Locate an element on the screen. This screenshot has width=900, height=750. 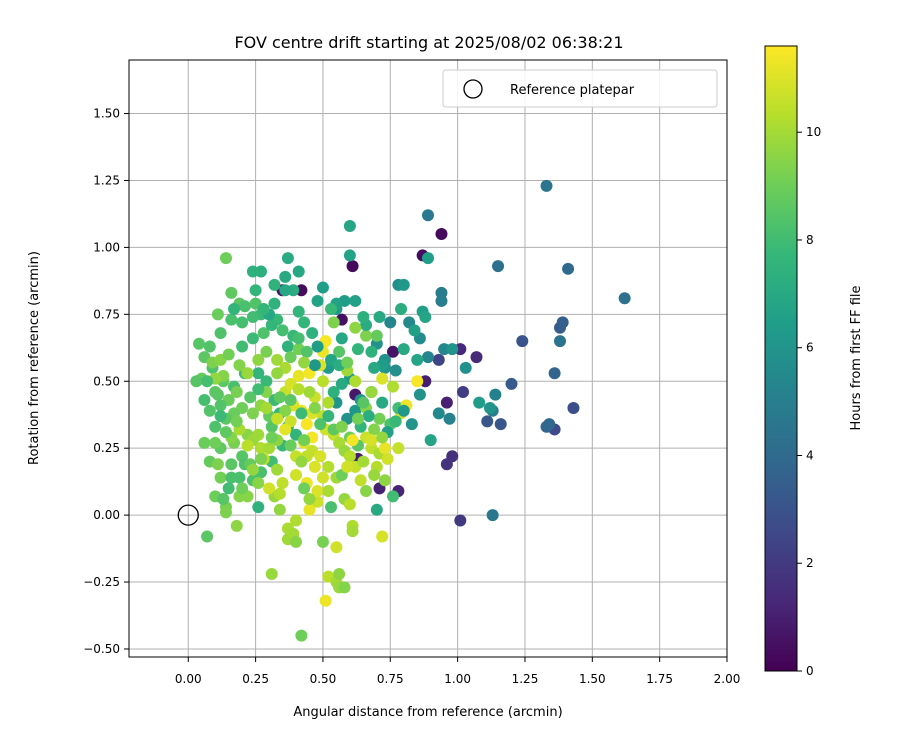
colorbar-tick-label: 8 is located at coordinates (810, 240).